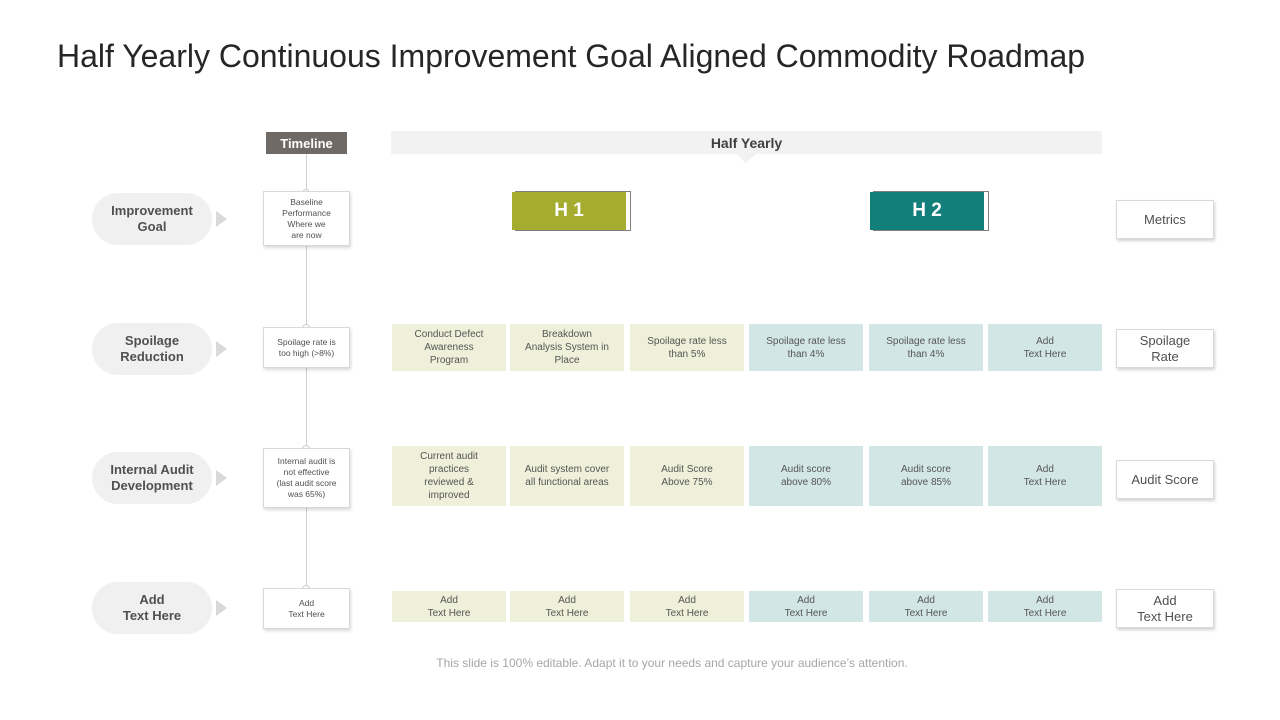 This screenshot has height=720, width=1280. Describe the element at coordinates (746, 142) in the screenshot. I see `period-header: Half Yearly` at that location.